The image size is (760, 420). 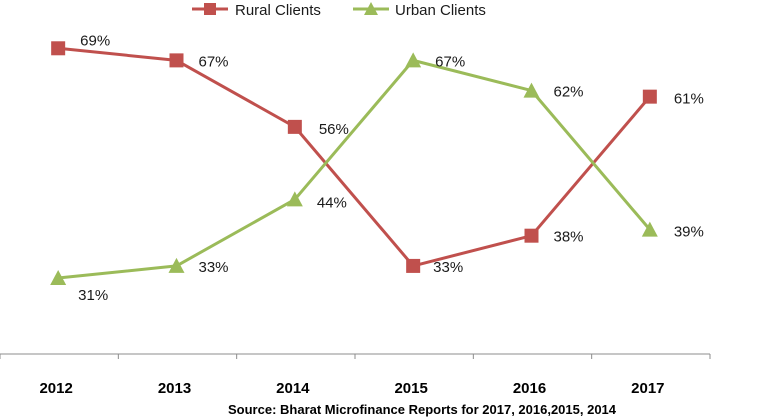 I want to click on x-tick-label: 2017, so click(x=647, y=388).